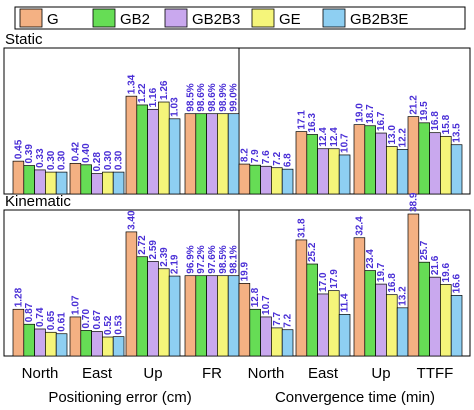 The image size is (474, 410). What do you see at coordinates (392, 135) in the screenshot?
I see `bar-value-label: 13.0` at bounding box center [392, 135].